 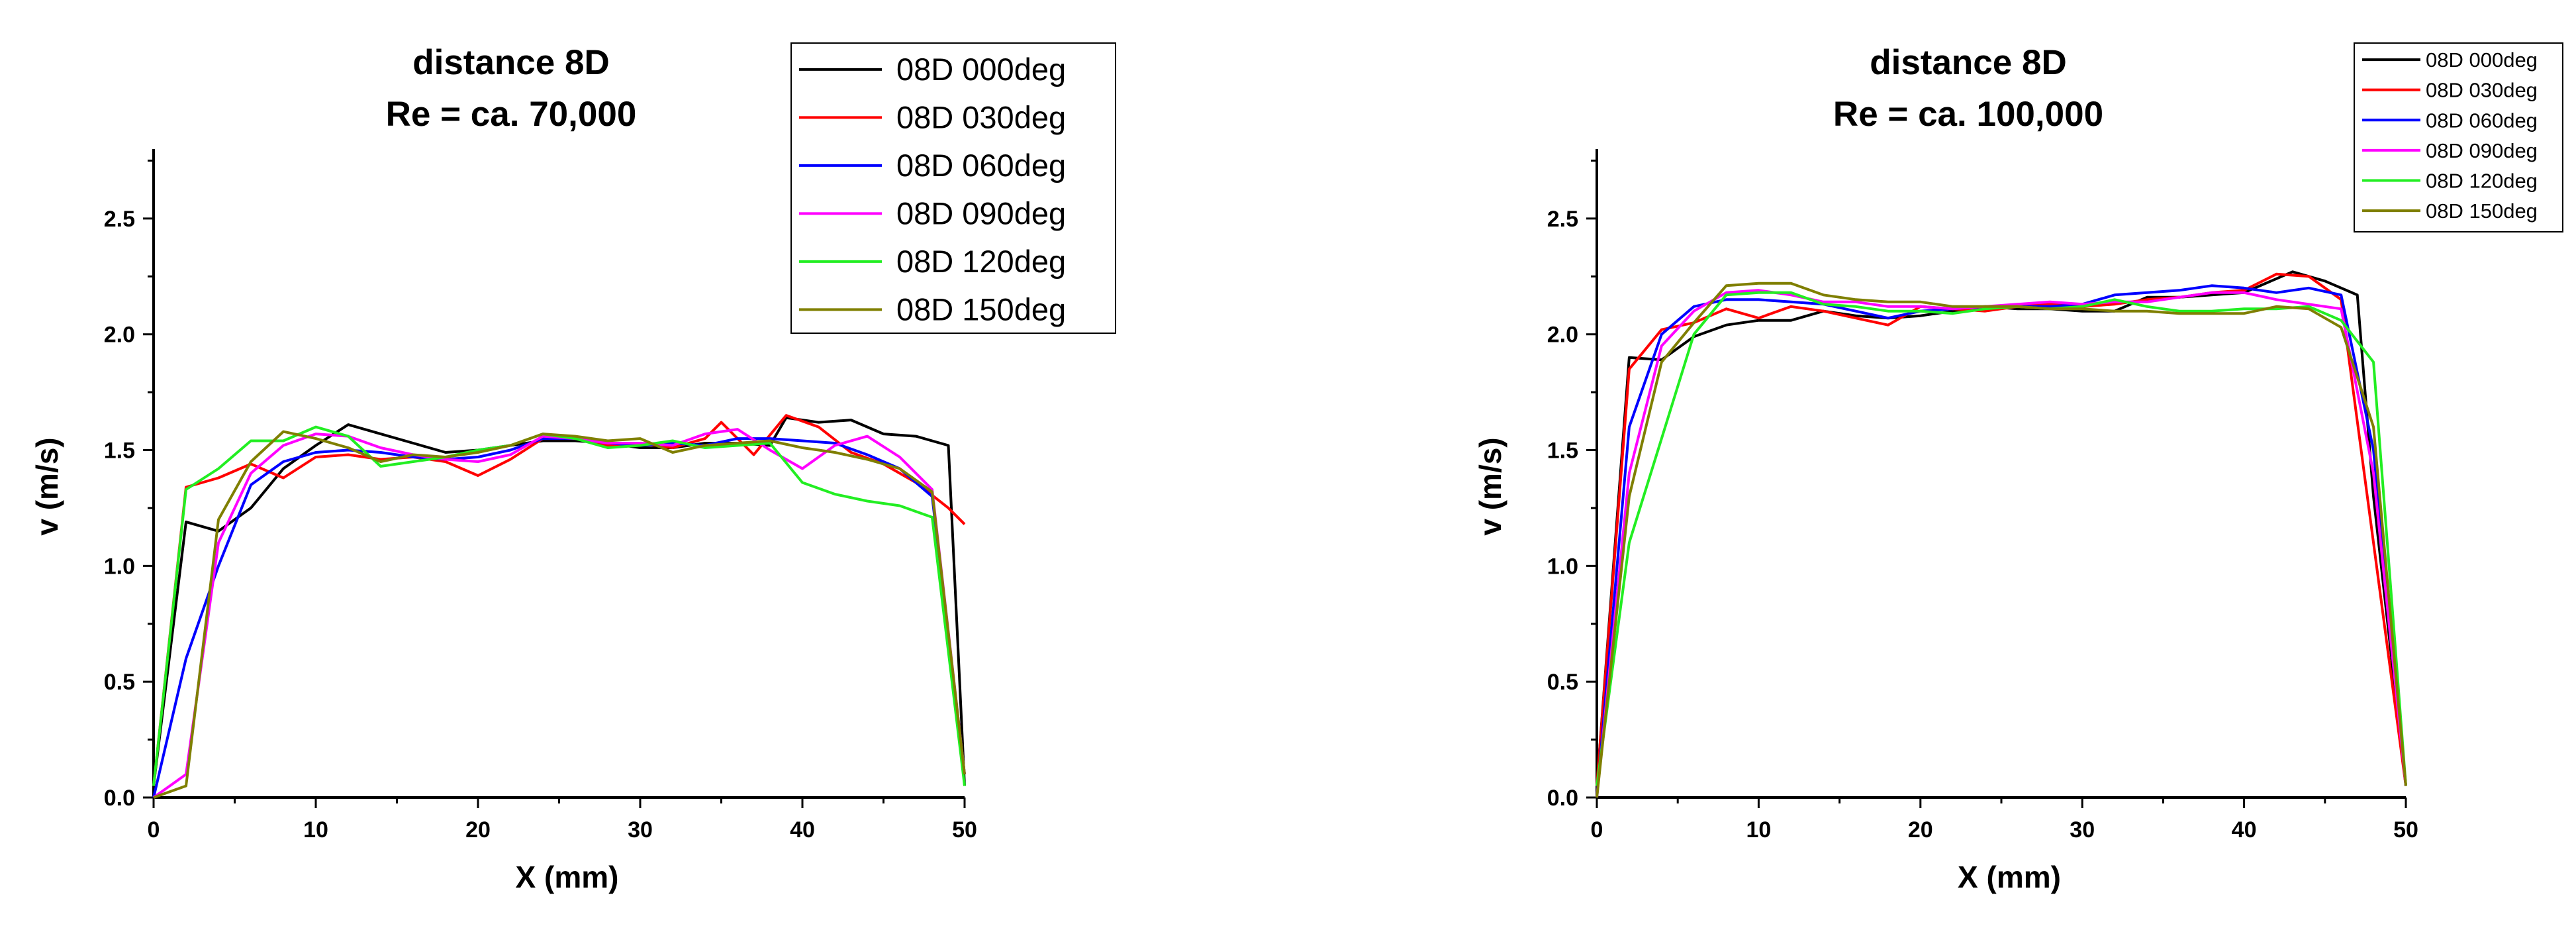 I want to click on series-line-08d-090deg, so click(x=559, y=613).